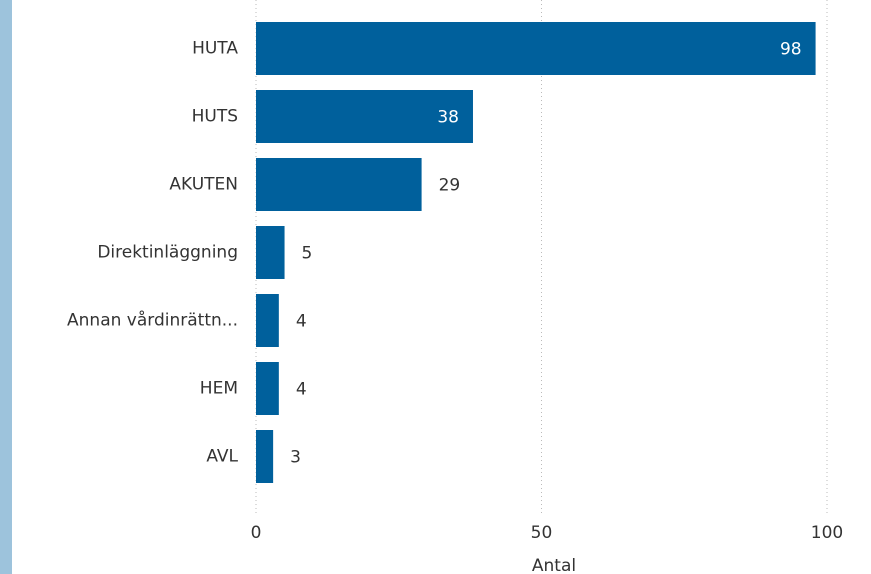  I want to click on x-tick-label: 100, so click(827, 533).